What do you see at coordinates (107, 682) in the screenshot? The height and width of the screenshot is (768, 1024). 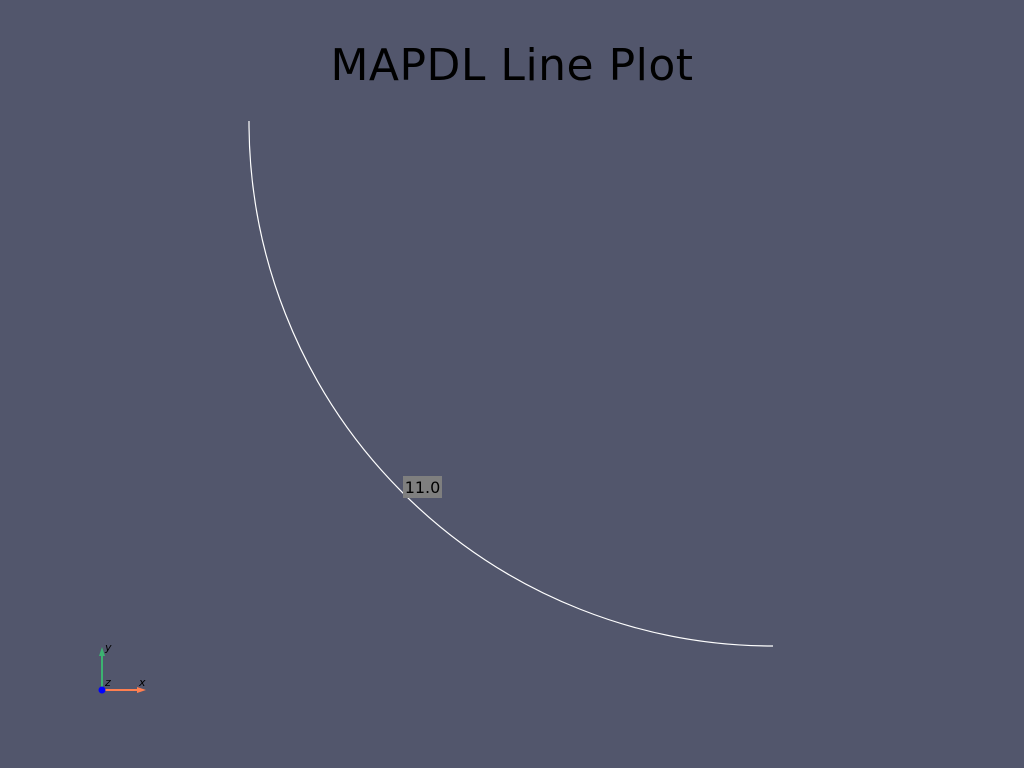 I see `z-axis-label: z` at bounding box center [107, 682].